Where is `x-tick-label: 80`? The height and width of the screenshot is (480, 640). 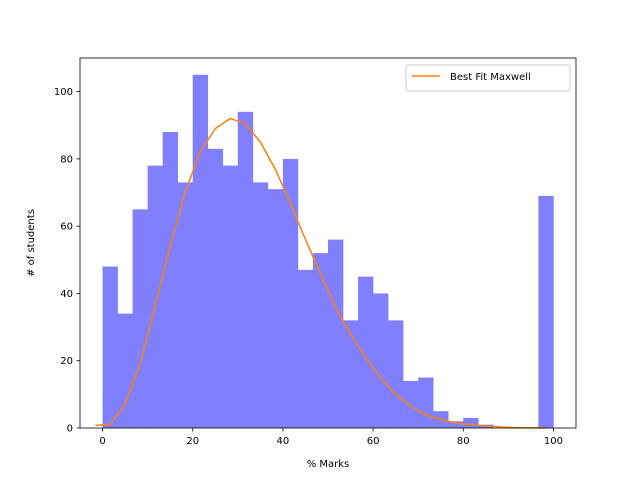 x-tick-label: 80 is located at coordinates (463, 441).